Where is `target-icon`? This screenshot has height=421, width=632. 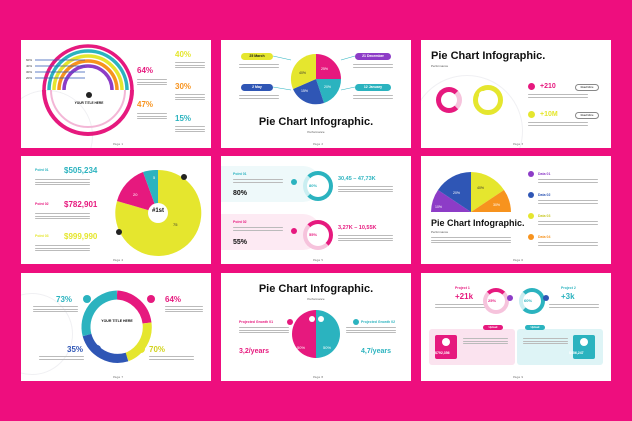
target-icon is located at coordinates (141, 349).